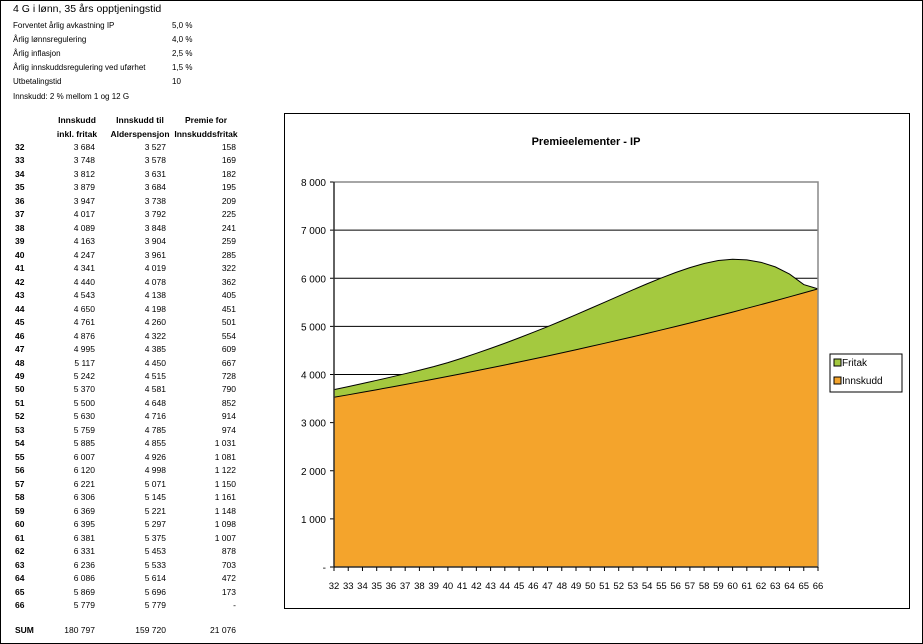 The image size is (923, 644). What do you see at coordinates (155, 160) in the screenshot?
I see `table-cell: 3 578` at bounding box center [155, 160].